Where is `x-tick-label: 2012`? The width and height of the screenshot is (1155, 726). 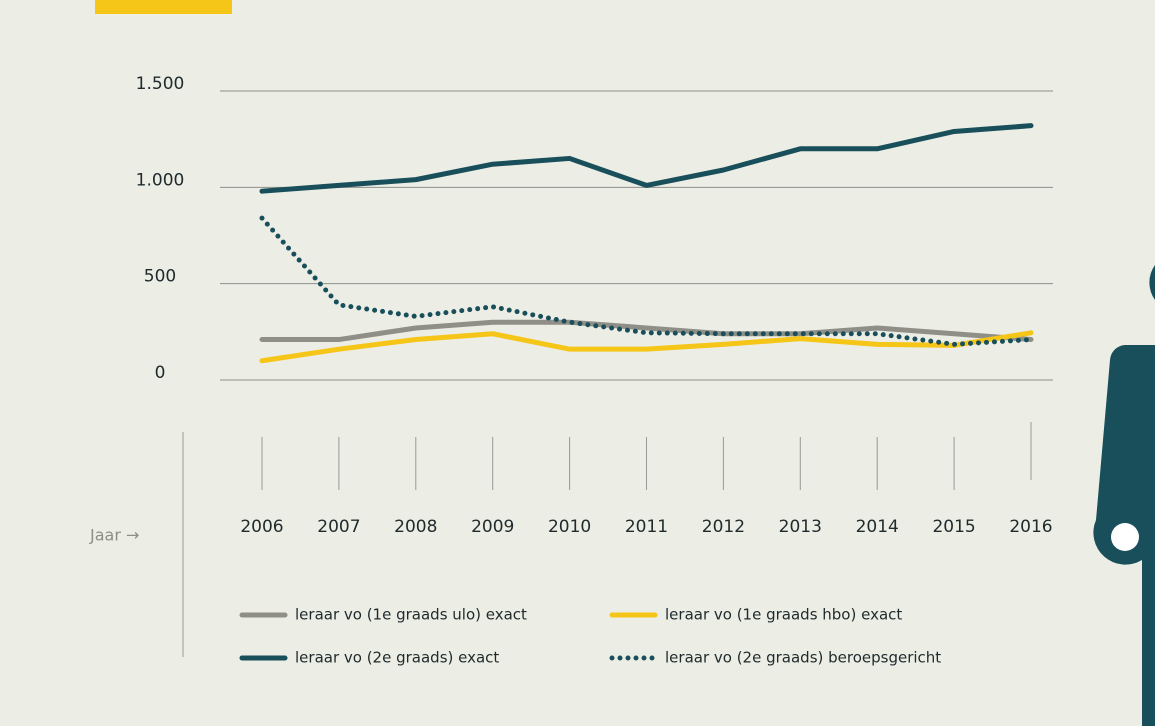
x-tick-label: 2012 is located at coordinates (723, 527).